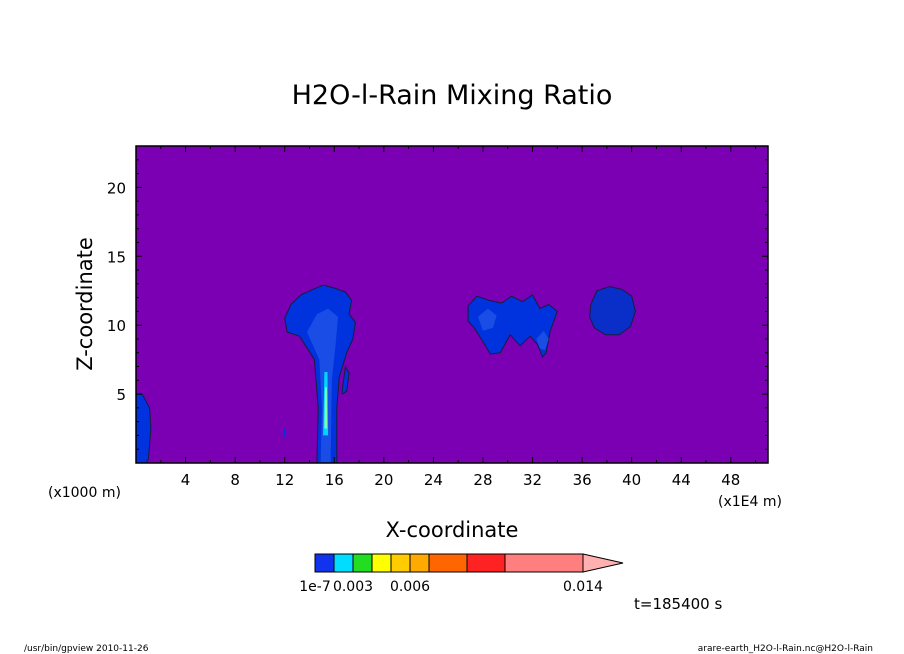 The height and width of the screenshot is (654, 904). I want to click on contour-side-fragment, so click(345, 380).